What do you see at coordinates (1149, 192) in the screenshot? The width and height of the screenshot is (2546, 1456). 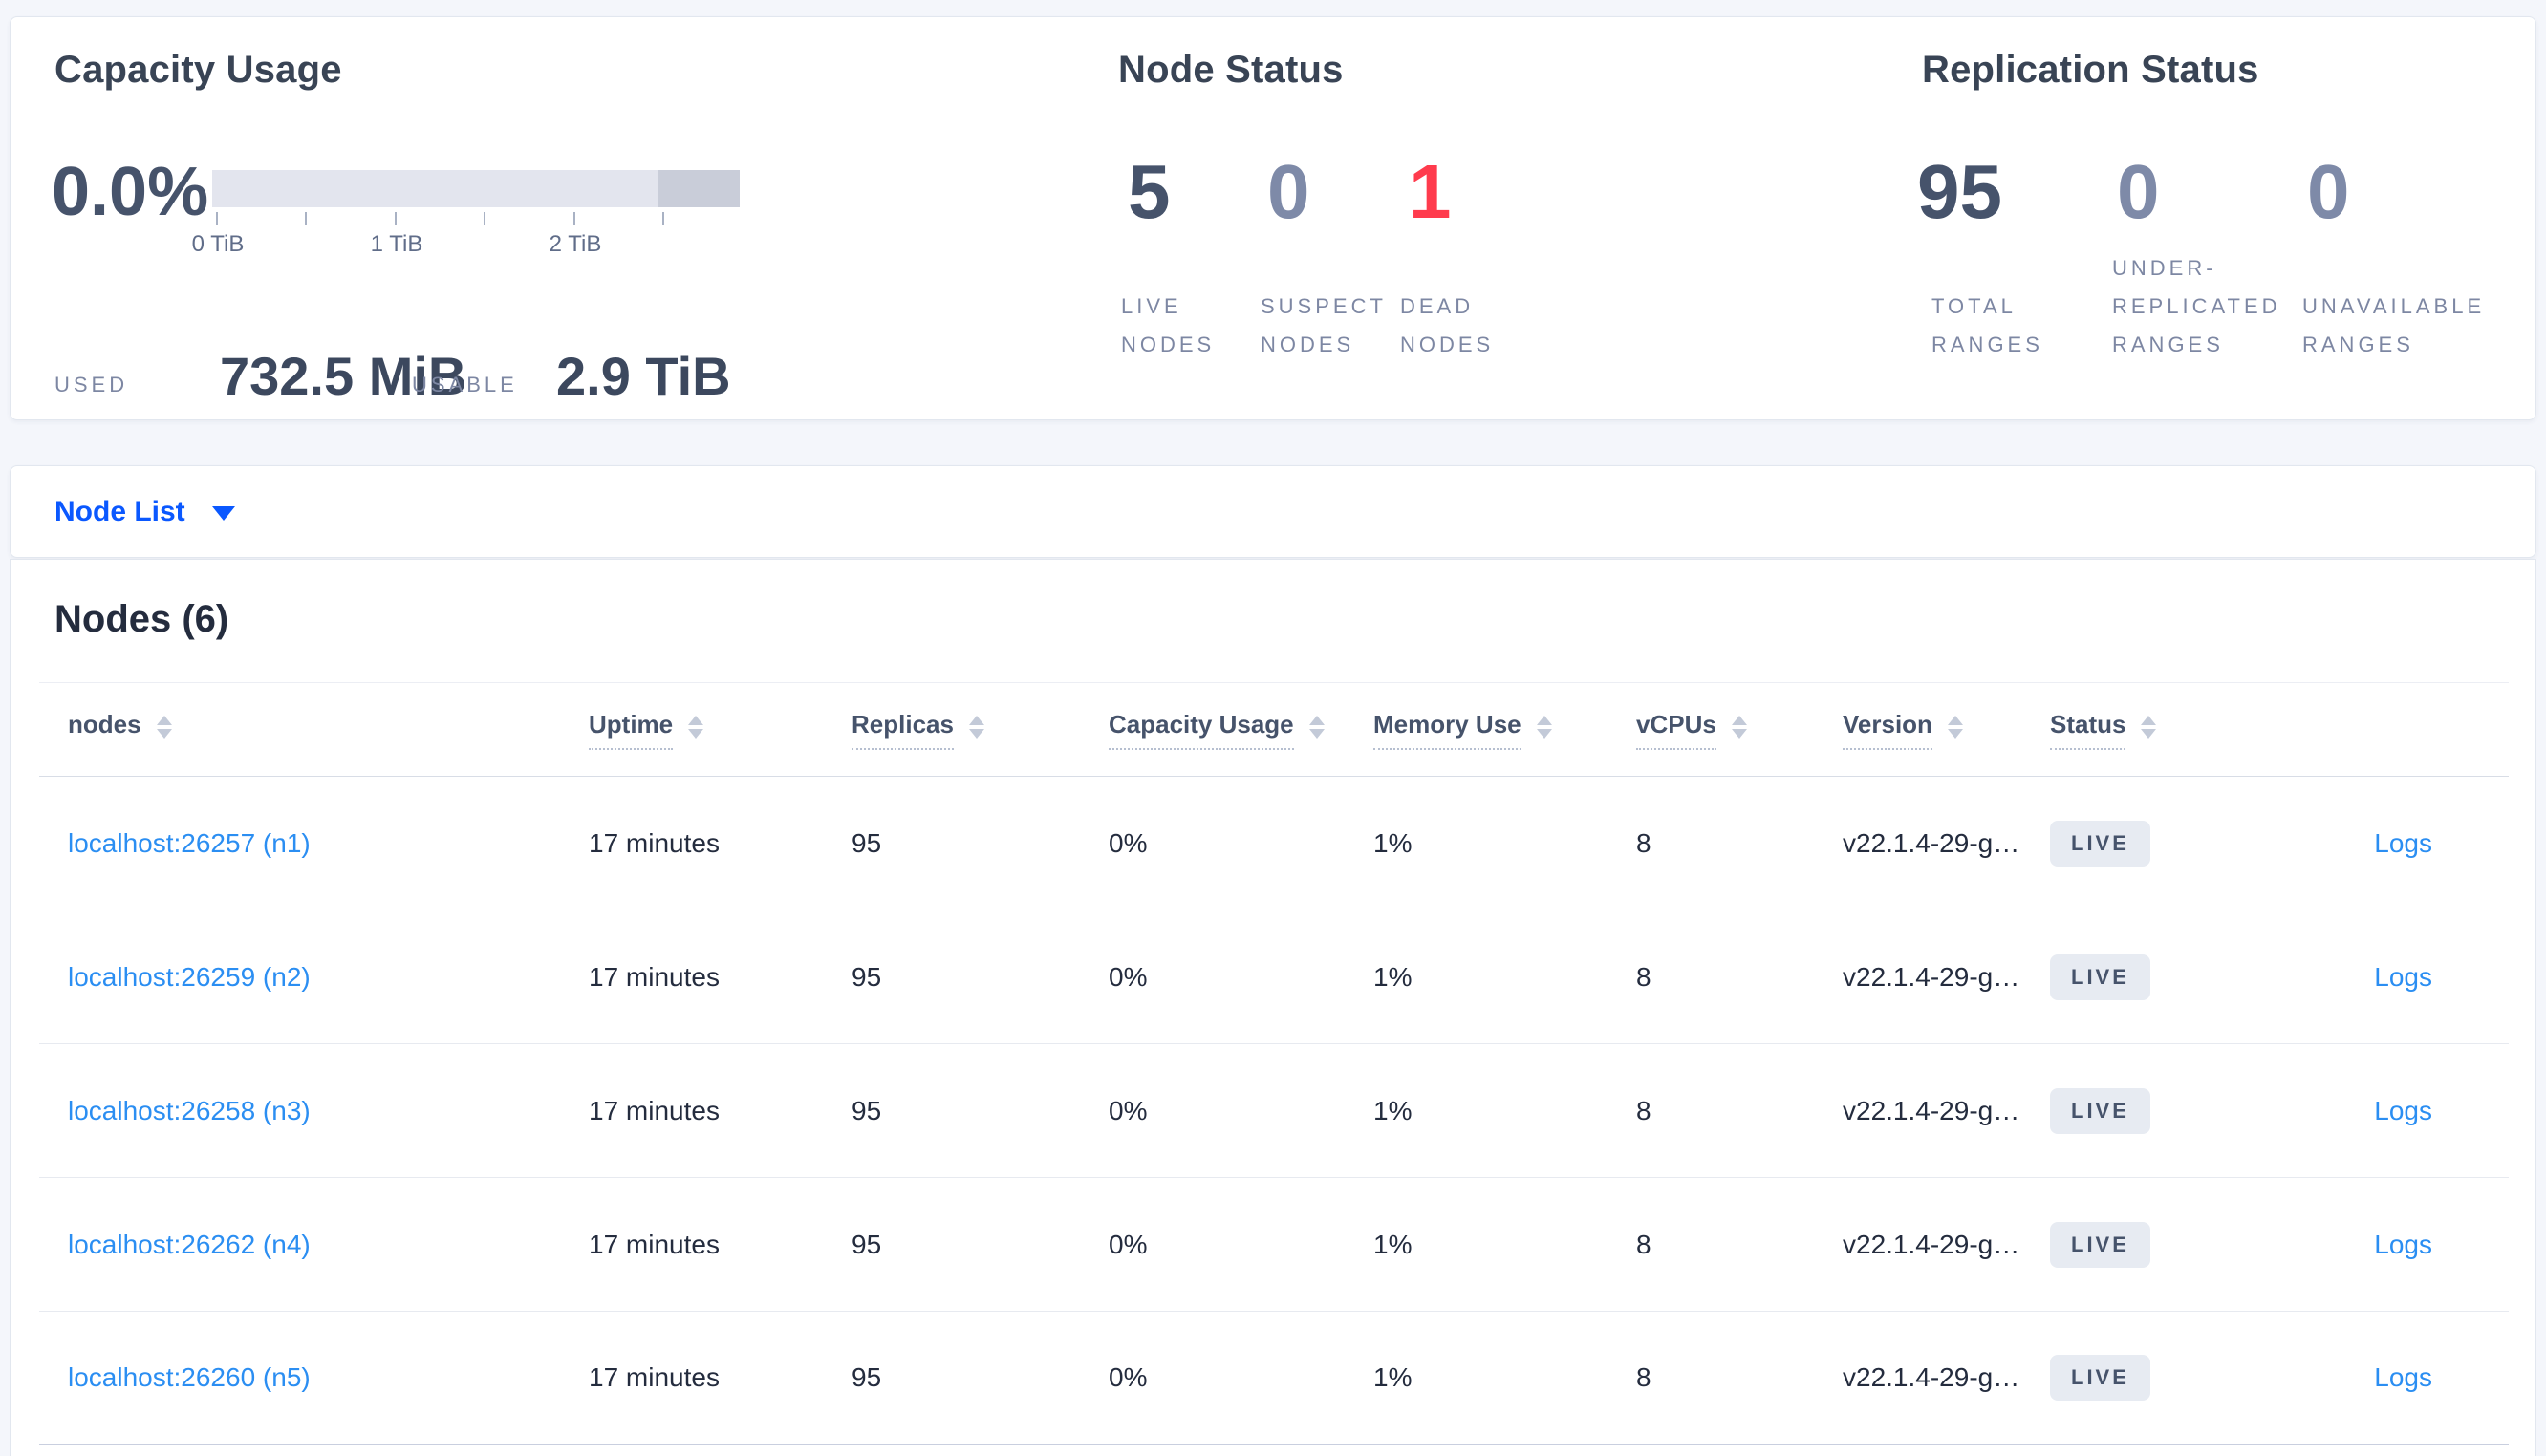 I see `live-nodes-count: 5` at bounding box center [1149, 192].